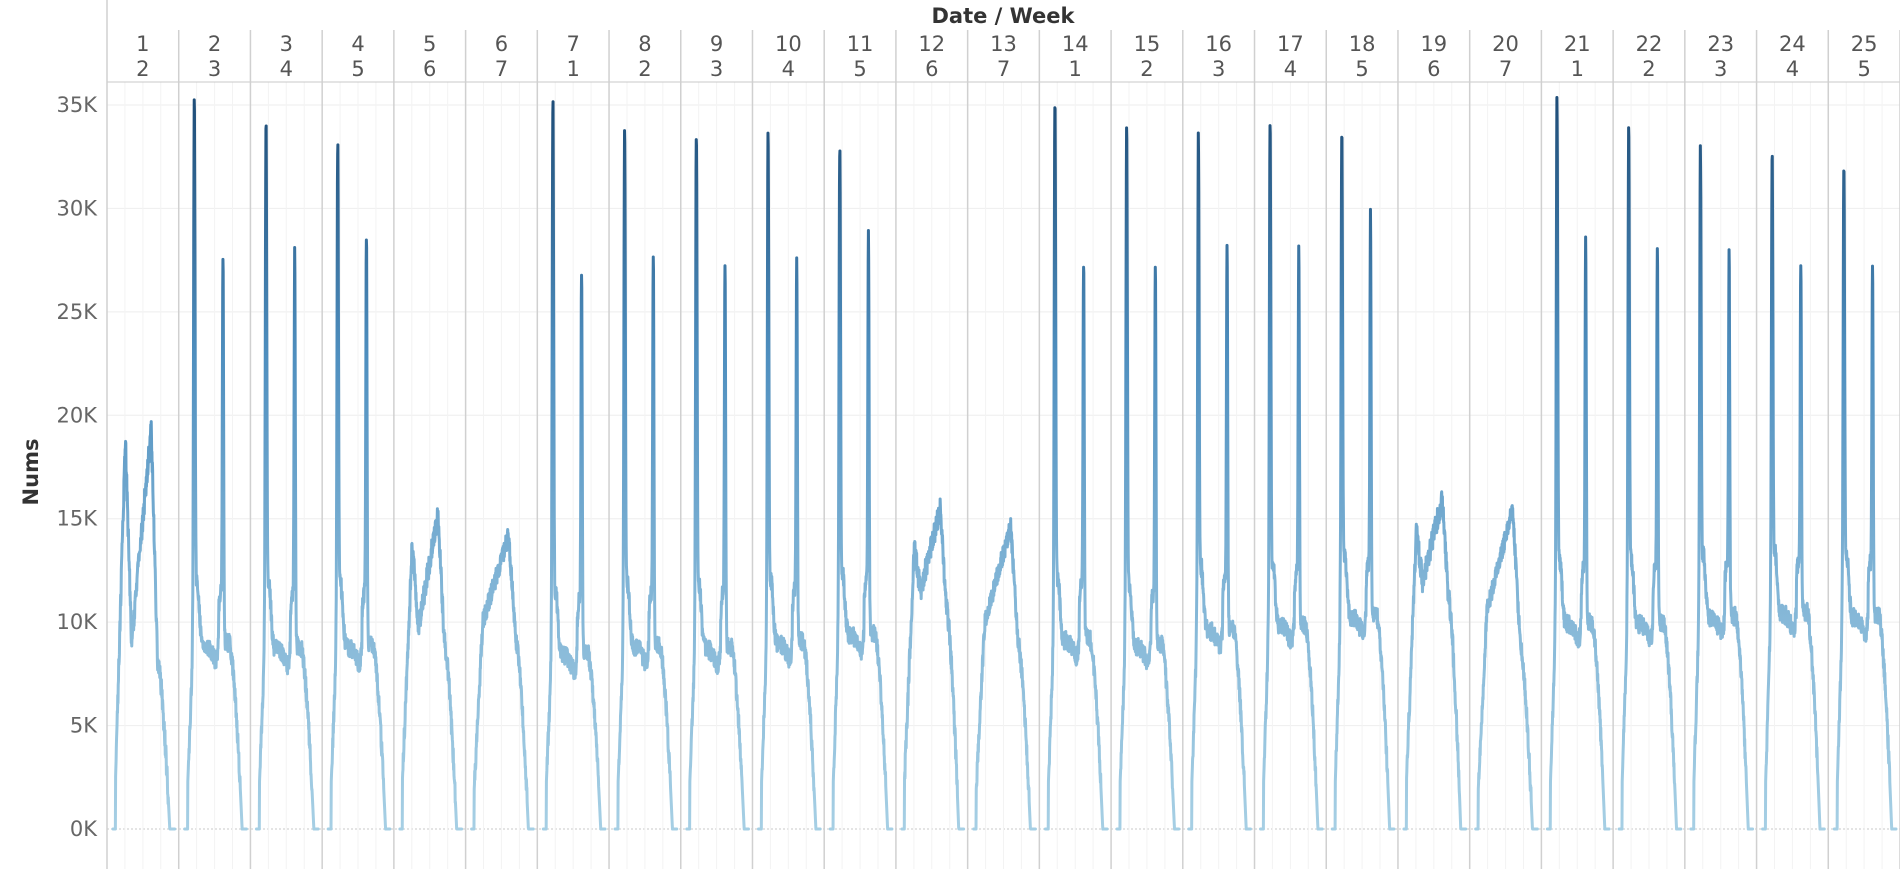 This screenshot has width=1900, height=869. Describe the element at coordinates (1075, 44) in the screenshot. I see `date-label: 14` at that location.